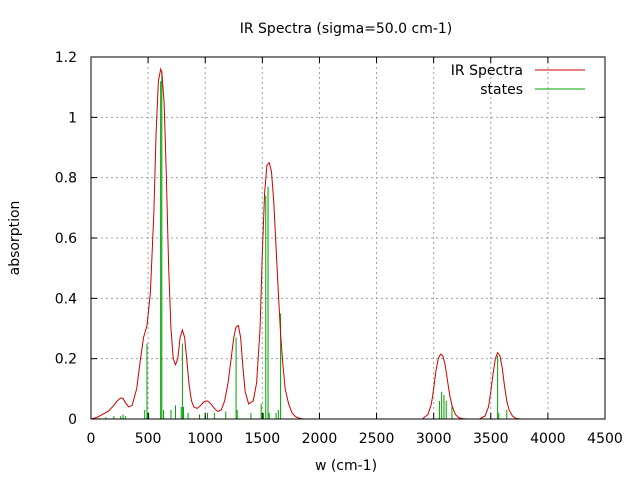 The height and width of the screenshot is (480, 640). I want to click on y-tick-label: 0.6, so click(66, 239).